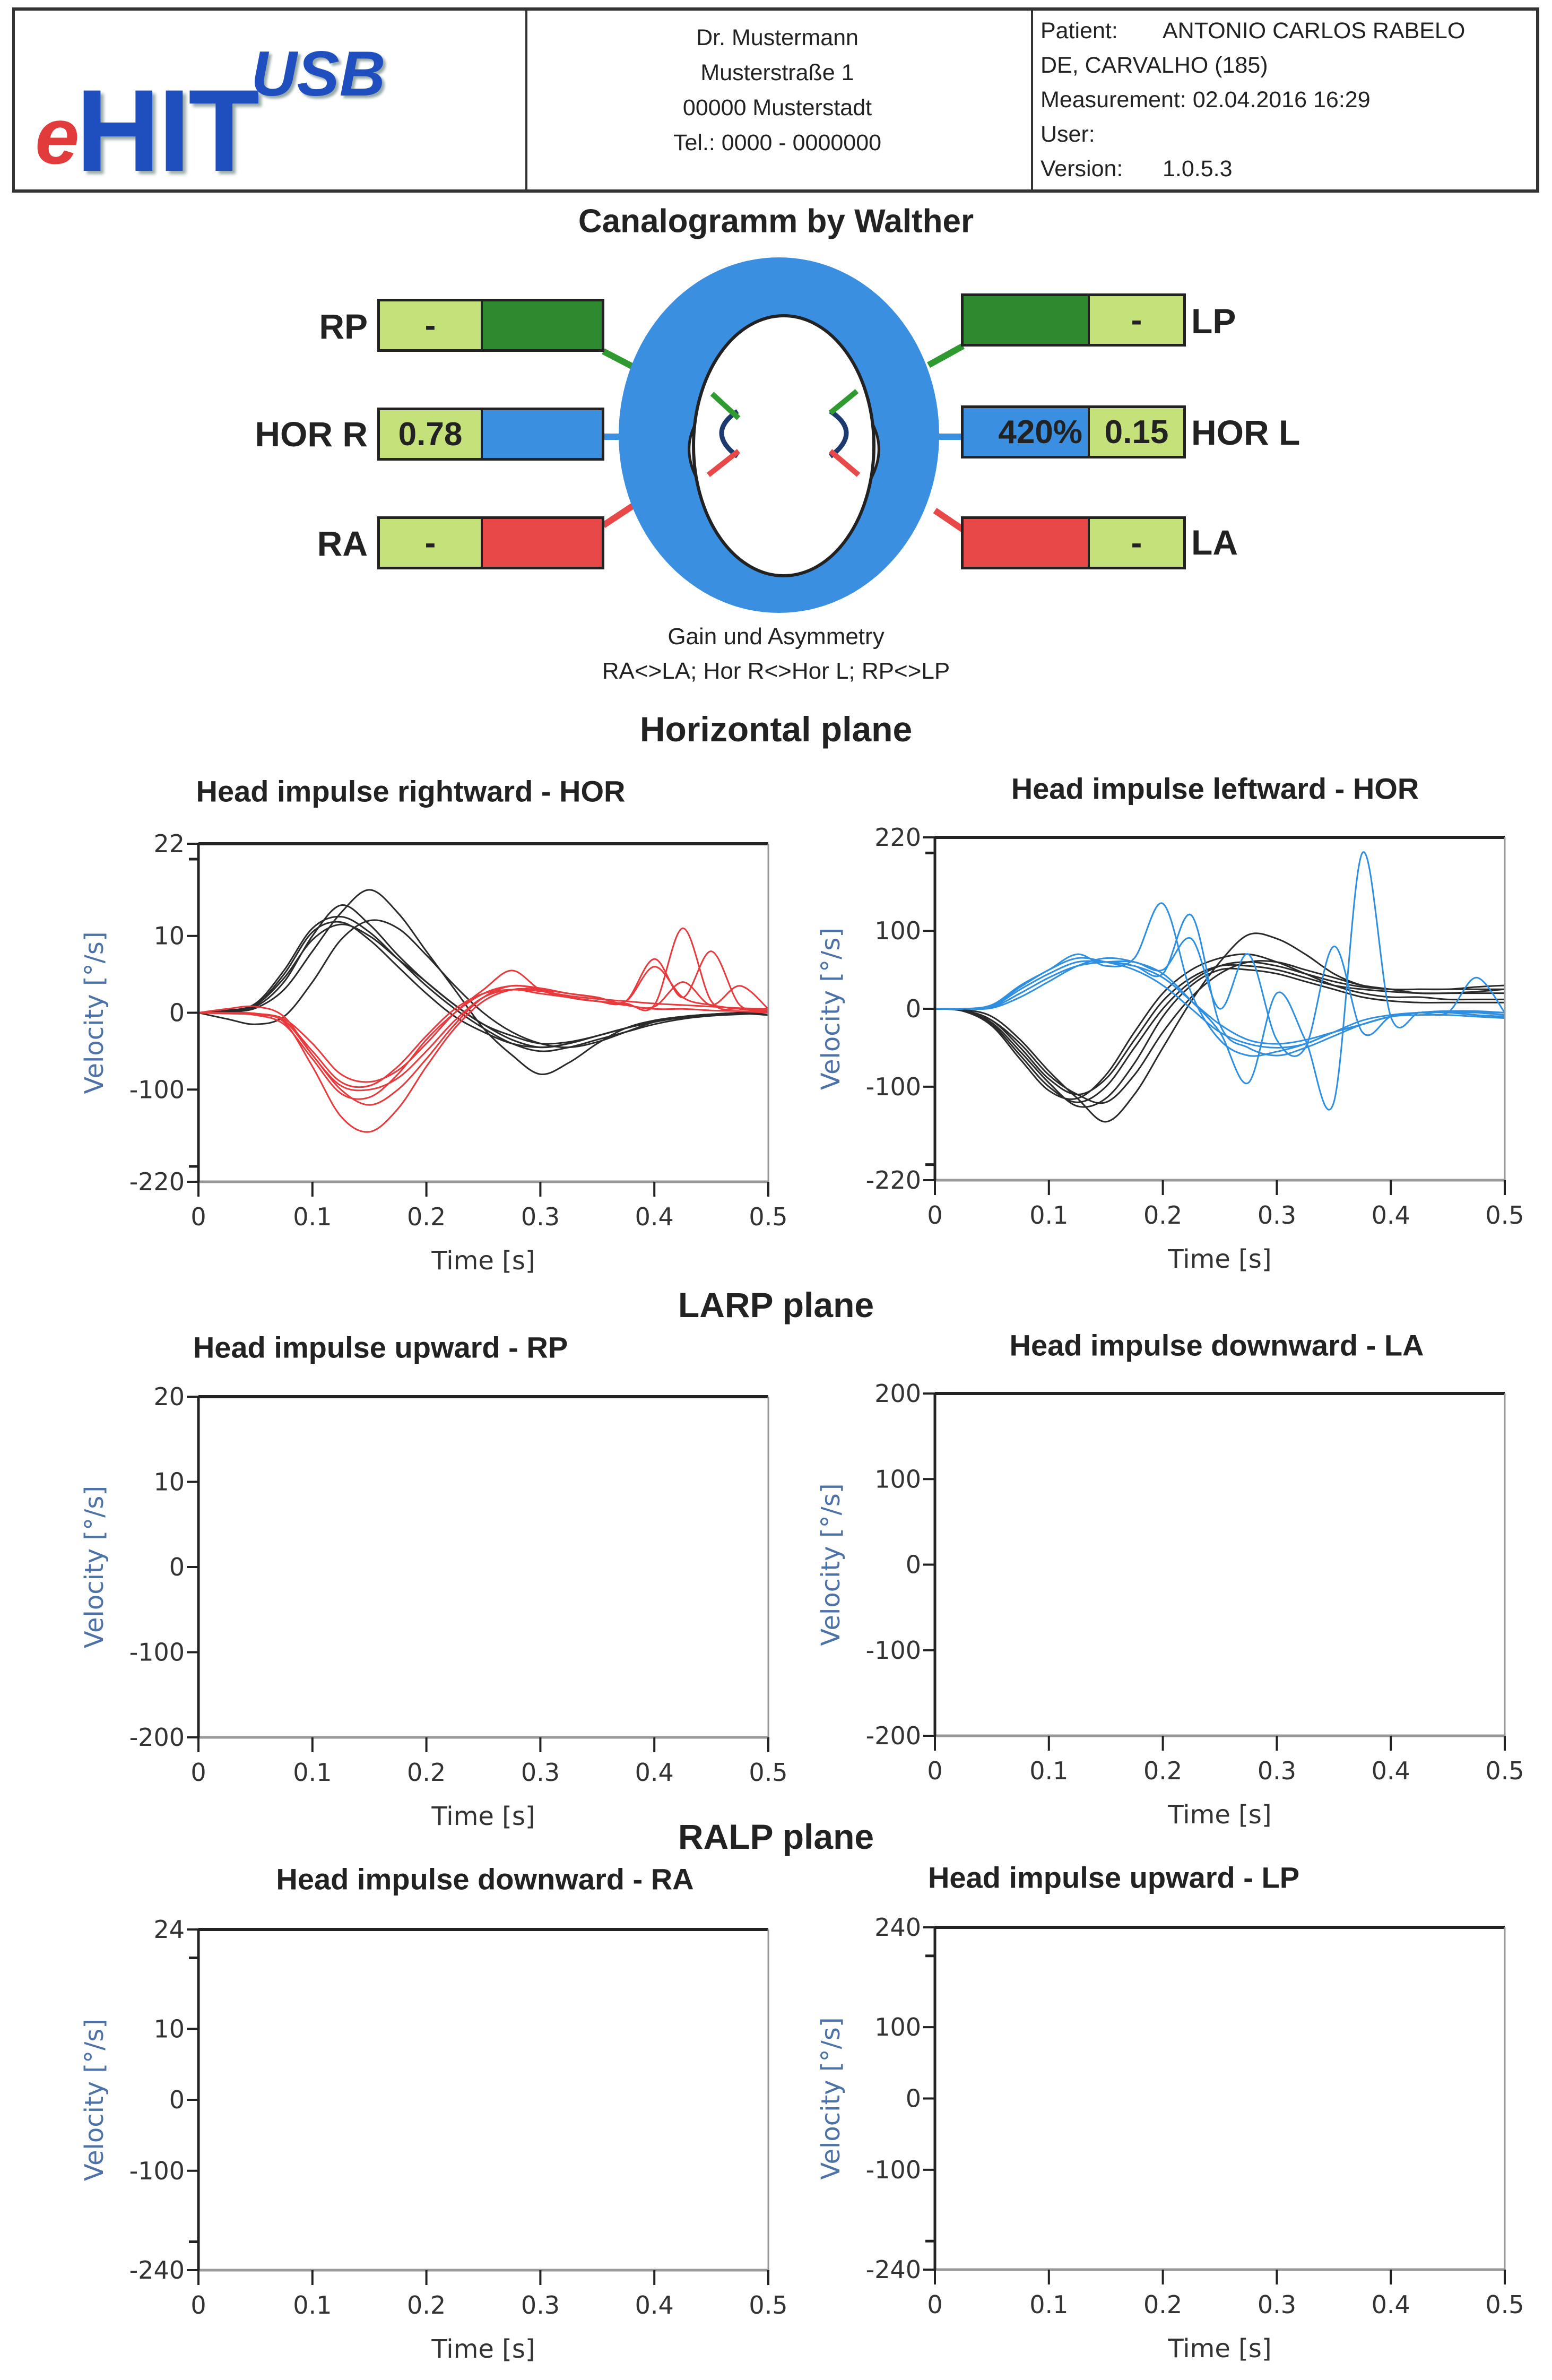  What do you see at coordinates (169, 844) in the screenshot?
I see `y-tick-label: 22` at bounding box center [169, 844].